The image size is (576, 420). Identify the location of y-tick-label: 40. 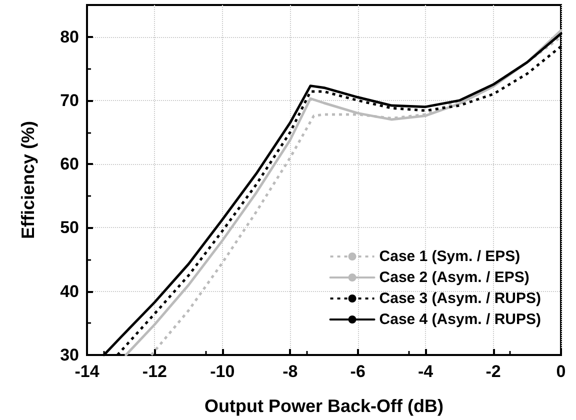
(69, 291).